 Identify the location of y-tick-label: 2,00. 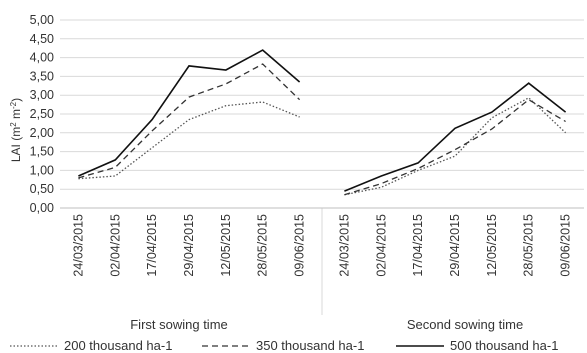
(42, 133).